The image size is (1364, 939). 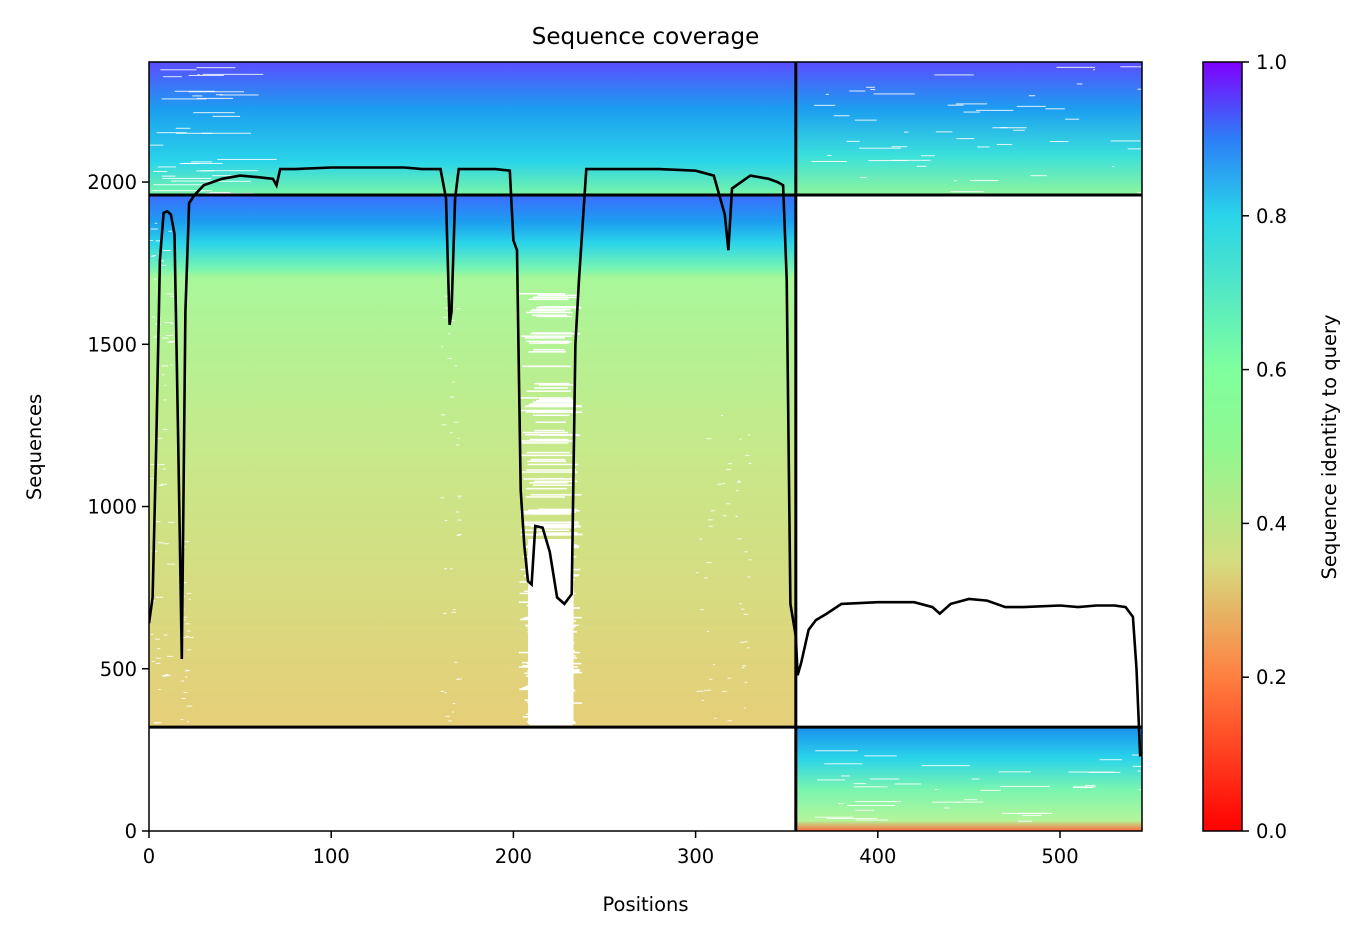 I want to click on x-tick-label: 100, so click(x=331, y=856).